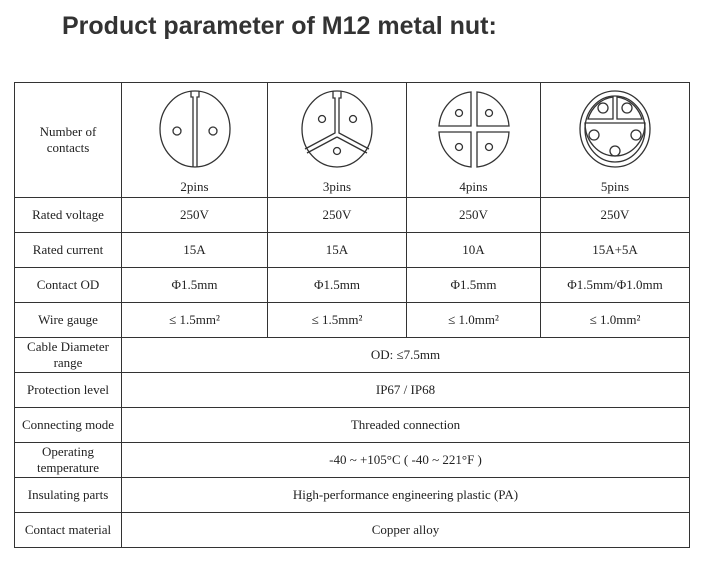 This screenshot has height=570, width=704. I want to click on label-text: Operating temperature, so click(68, 459).